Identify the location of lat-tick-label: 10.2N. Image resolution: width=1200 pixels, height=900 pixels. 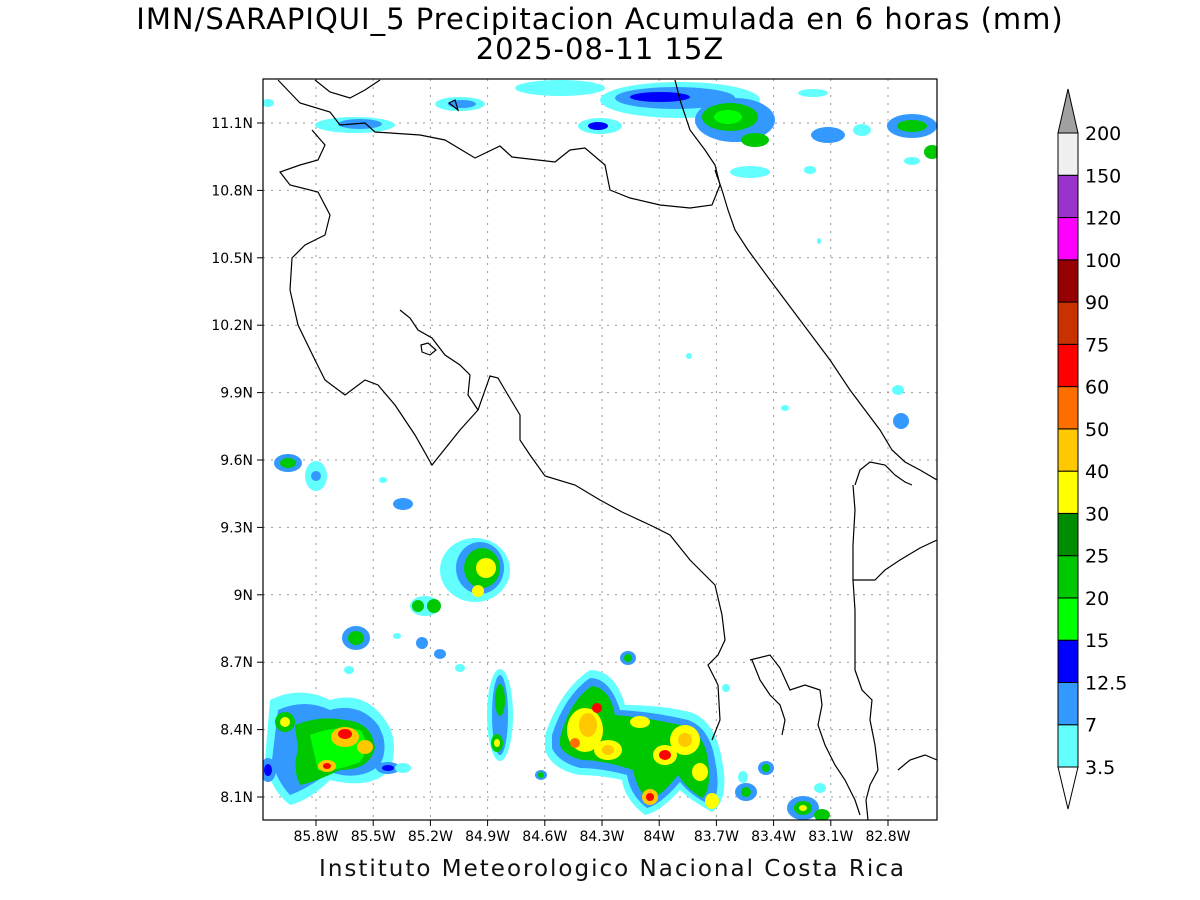
(232, 326).